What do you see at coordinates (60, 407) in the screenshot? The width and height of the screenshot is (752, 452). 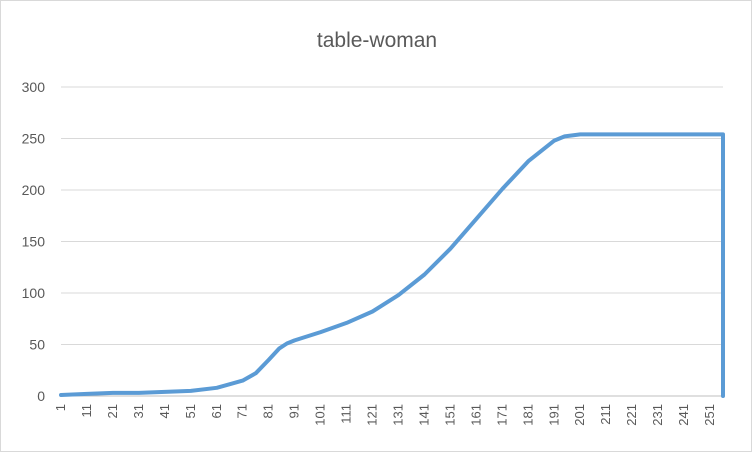 I see `x-tick-label: 1` at bounding box center [60, 407].